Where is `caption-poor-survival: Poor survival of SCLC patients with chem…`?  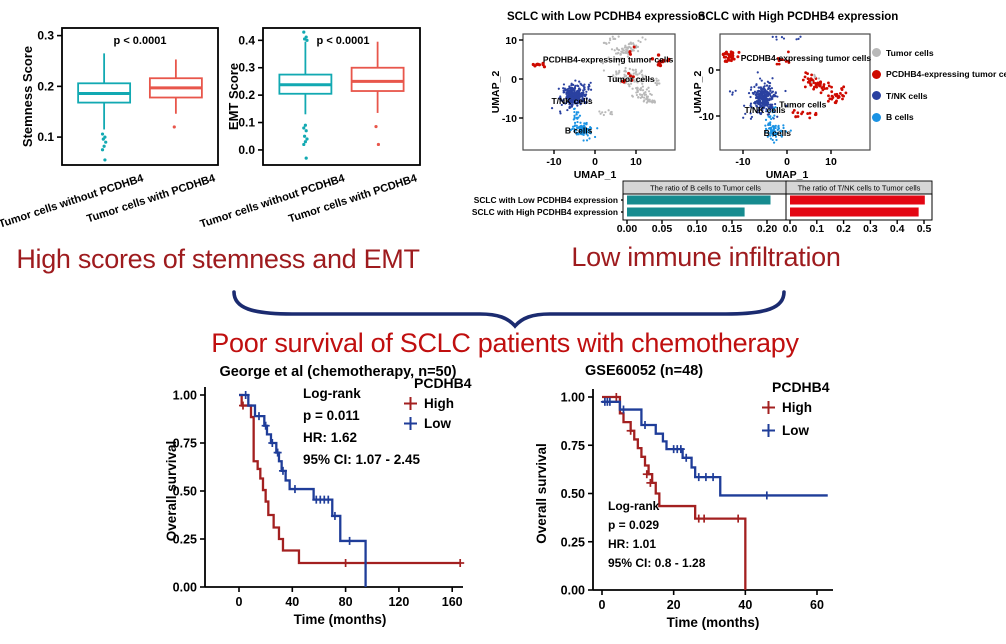
caption-poor-survival: Poor survival of SCLC patients with chem… is located at coordinates (505, 343).